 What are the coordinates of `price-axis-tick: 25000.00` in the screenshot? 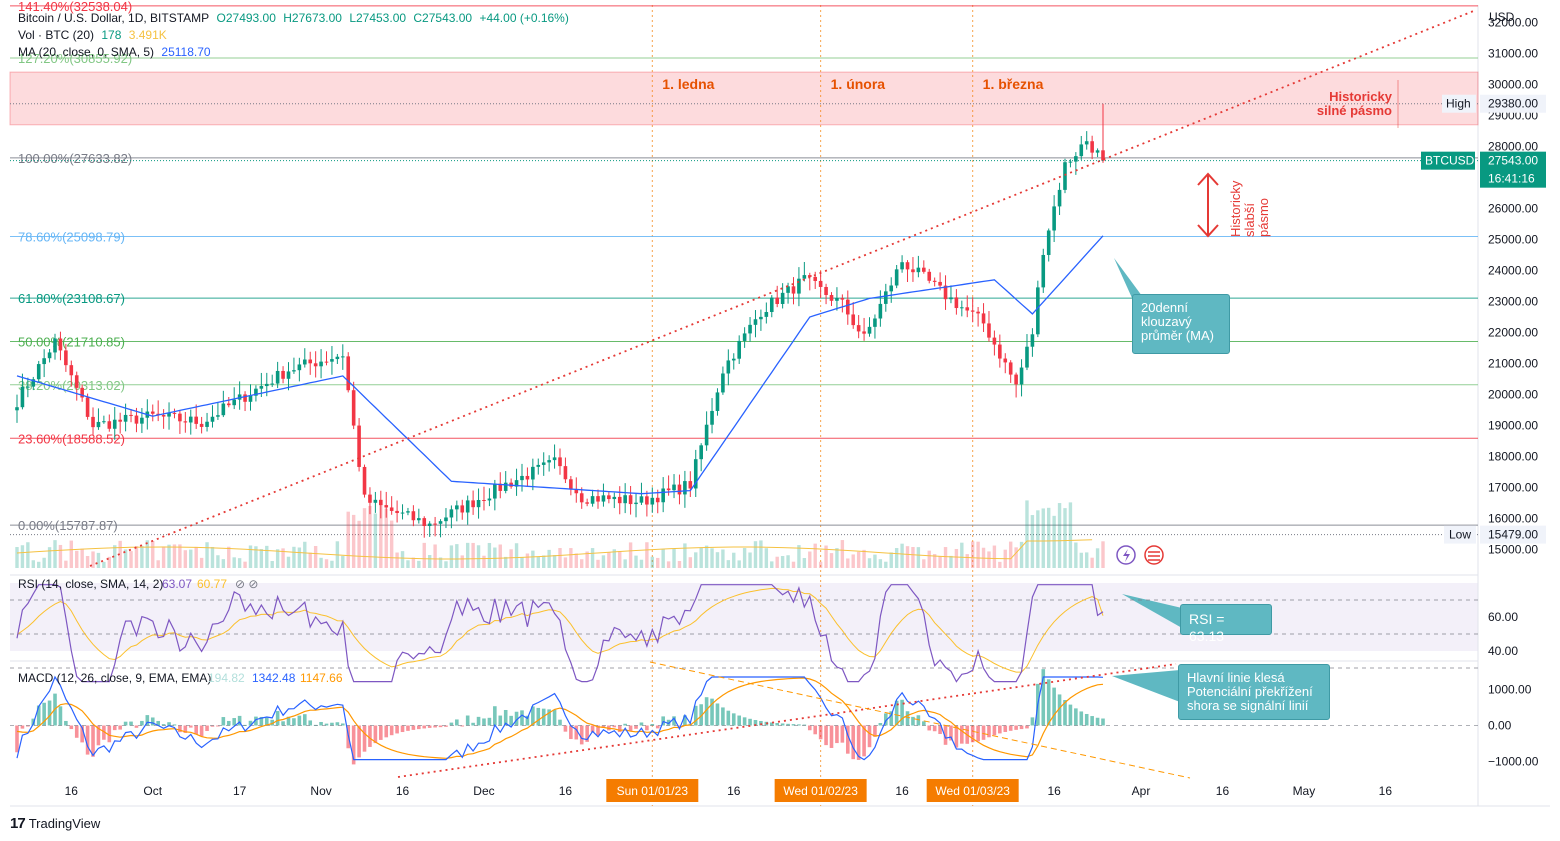 It's located at (1513, 240).